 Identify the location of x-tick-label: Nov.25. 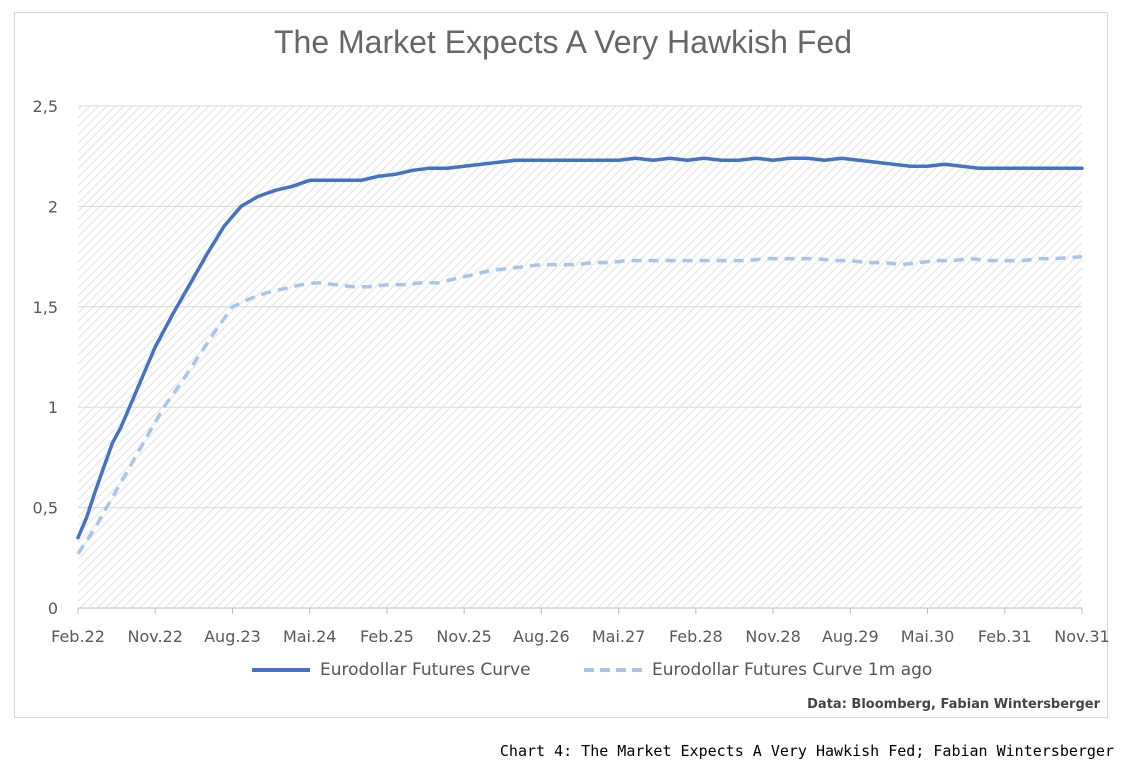
(463, 636).